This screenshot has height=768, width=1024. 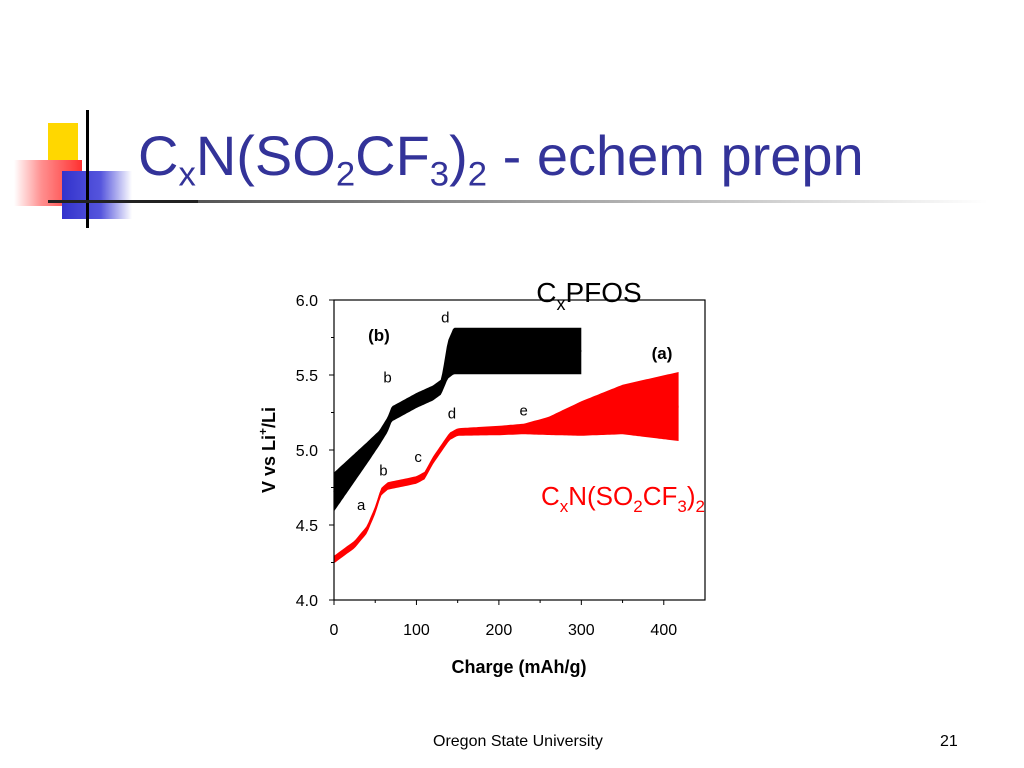 I want to click on x-tick-label: 200, so click(x=499, y=630).